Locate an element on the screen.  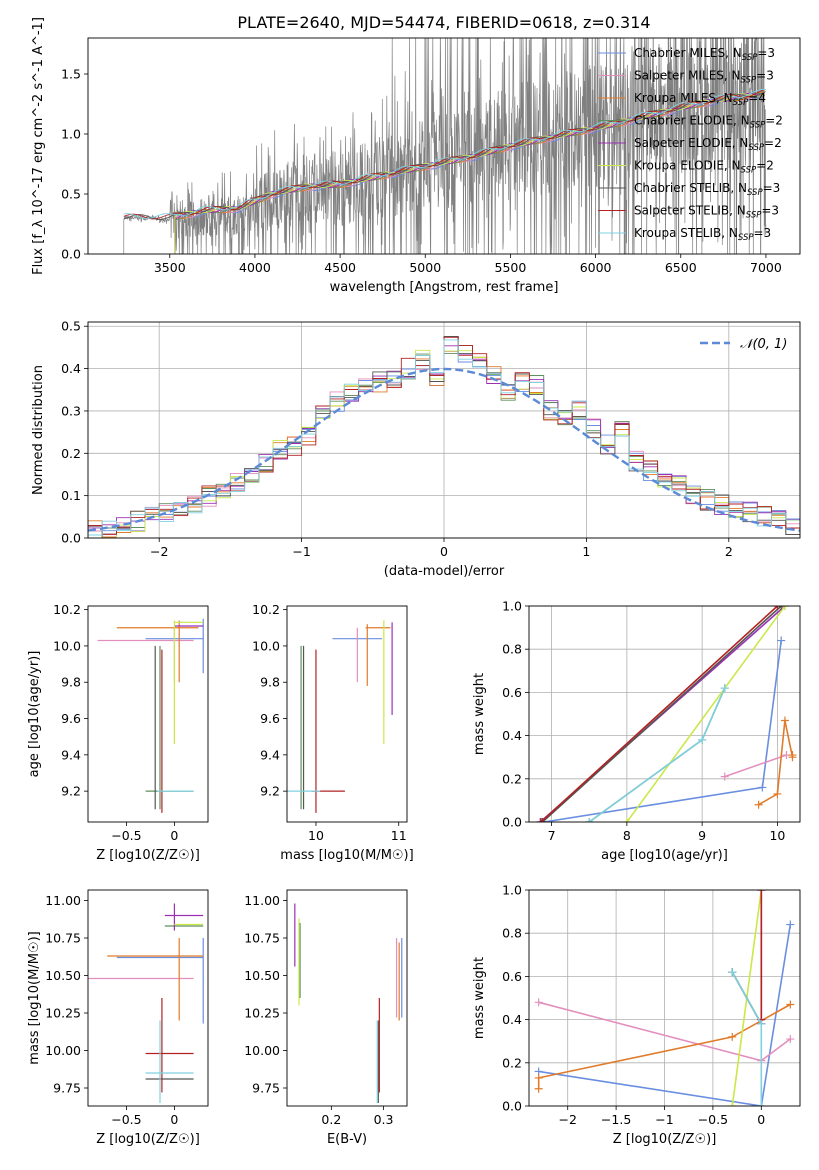
y-tick-label: 10.75 is located at coordinates (262, 938).